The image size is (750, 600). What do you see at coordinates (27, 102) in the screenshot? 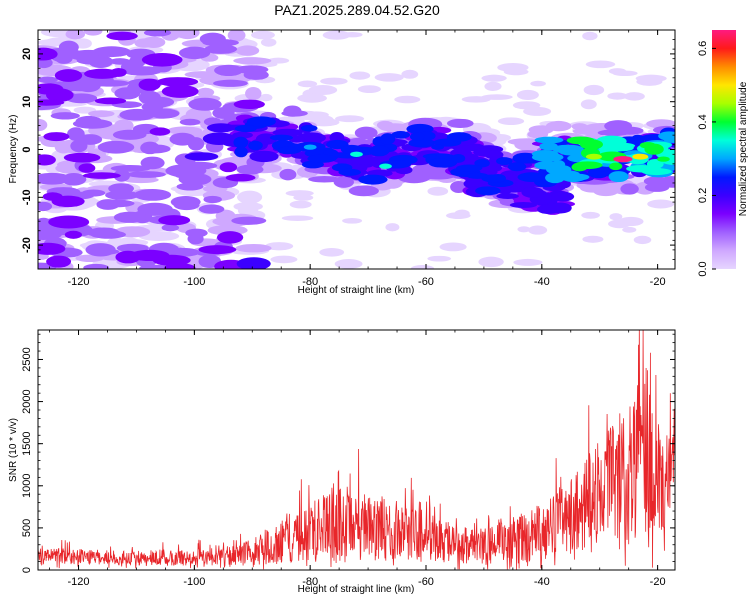
I see `y-tick-label: 10` at bounding box center [27, 102].